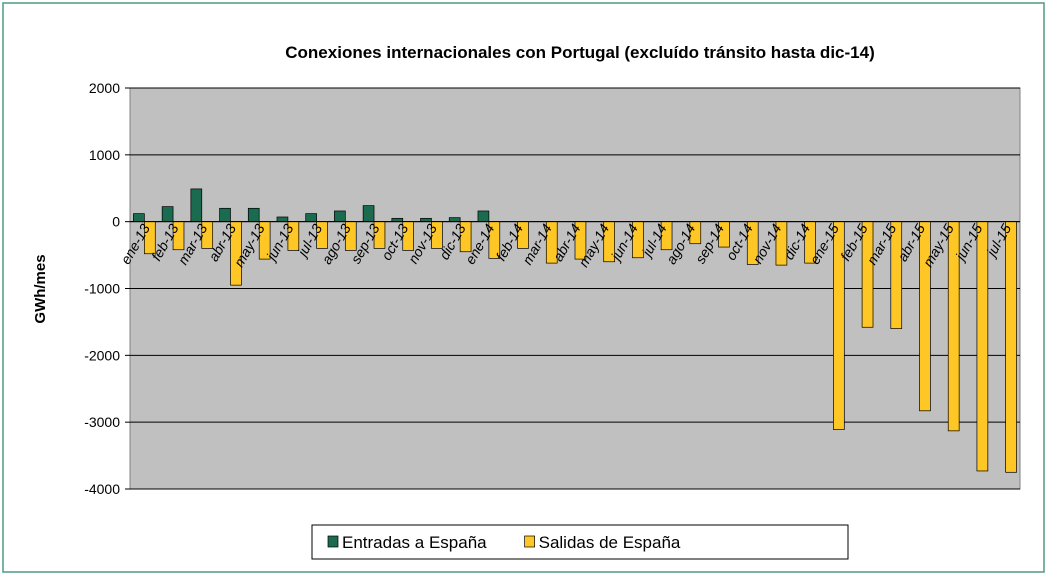 Image resolution: width=1048 pixels, height=581 pixels. What do you see at coordinates (102, 422) in the screenshot?
I see `y-tick-label: -3000` at bounding box center [102, 422].